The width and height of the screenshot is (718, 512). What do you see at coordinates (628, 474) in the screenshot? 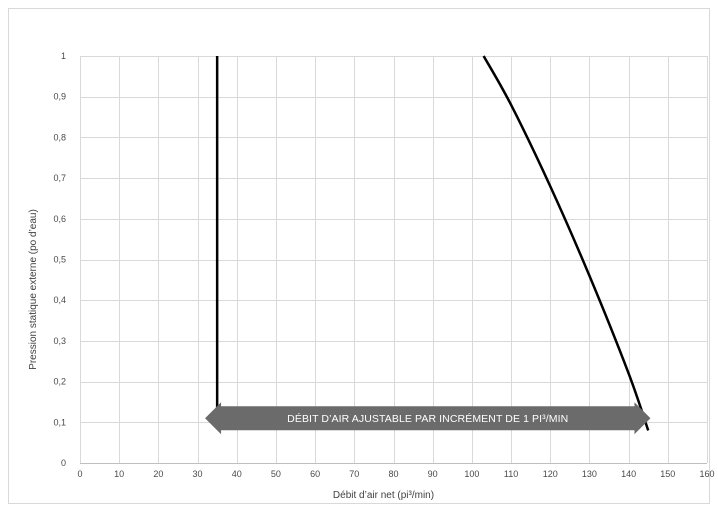
I see `x-tick-label: 140` at bounding box center [628, 474].